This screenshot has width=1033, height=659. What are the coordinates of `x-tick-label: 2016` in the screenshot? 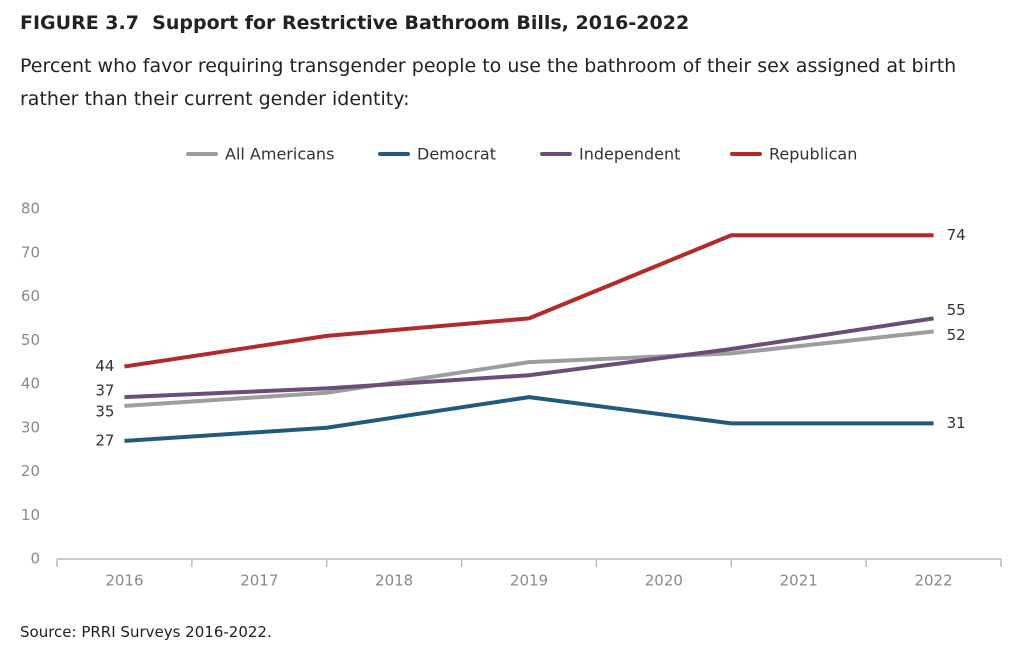 It's located at (124, 581).